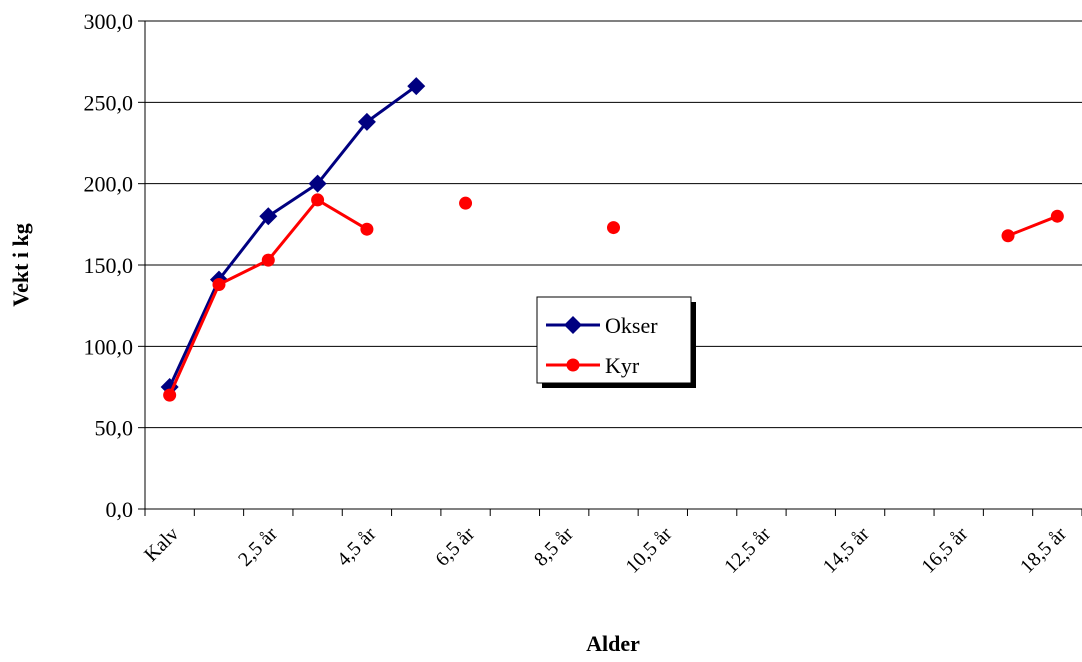 This screenshot has width=1082, height=662. Describe the element at coordinates (613, 643) in the screenshot. I see `x-axis-label: Alder` at that location.